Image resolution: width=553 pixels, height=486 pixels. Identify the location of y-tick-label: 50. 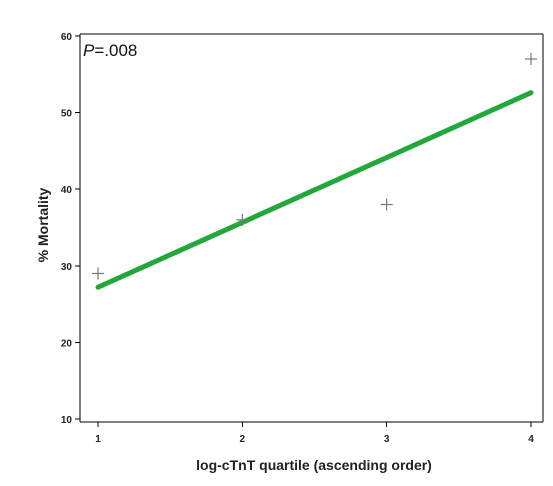
(67, 114).